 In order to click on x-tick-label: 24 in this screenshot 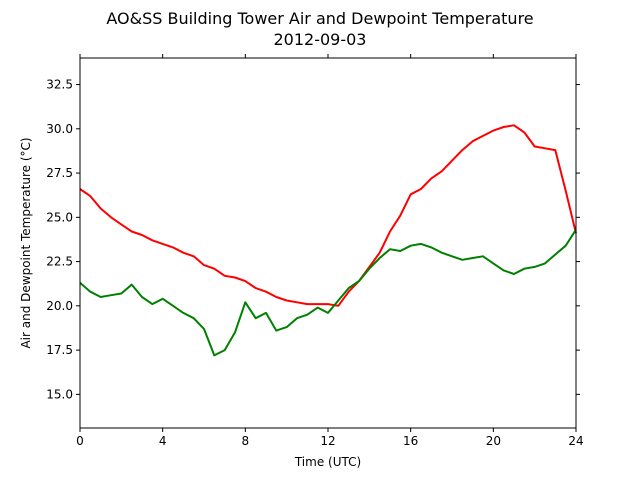, I will do `click(575, 441)`.